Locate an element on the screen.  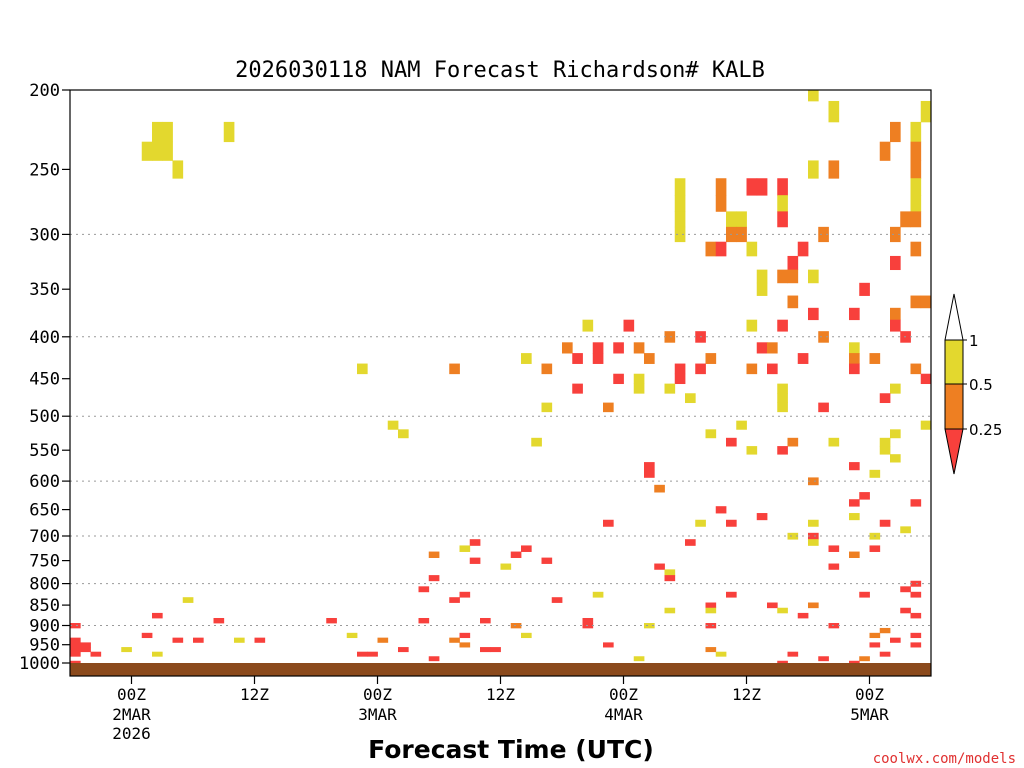
ri-cell-h74-p937.5 is located at coordinates (895, 640).